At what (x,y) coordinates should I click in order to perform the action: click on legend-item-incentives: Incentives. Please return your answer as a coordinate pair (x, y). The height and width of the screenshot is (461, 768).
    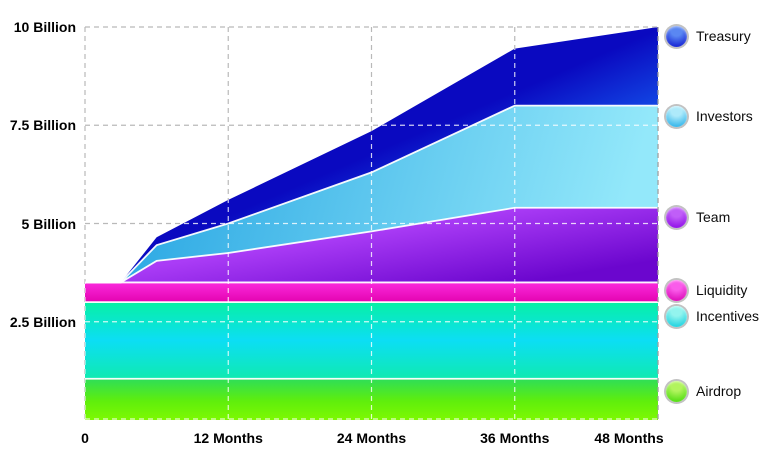
    Looking at the image, I should click on (712, 316).